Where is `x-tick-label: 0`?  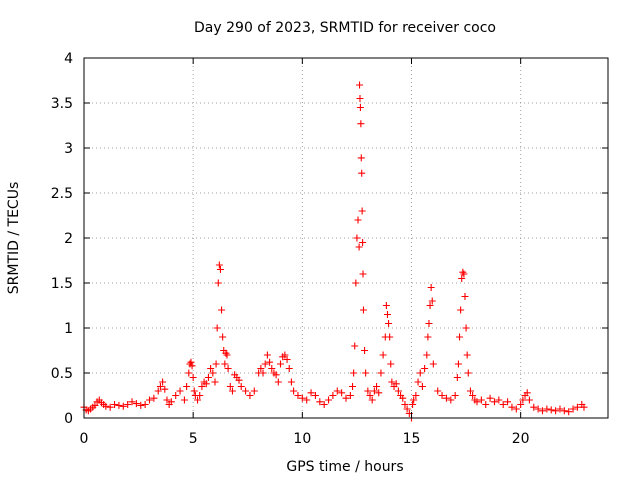 x-tick-label: 0 is located at coordinates (84, 439).